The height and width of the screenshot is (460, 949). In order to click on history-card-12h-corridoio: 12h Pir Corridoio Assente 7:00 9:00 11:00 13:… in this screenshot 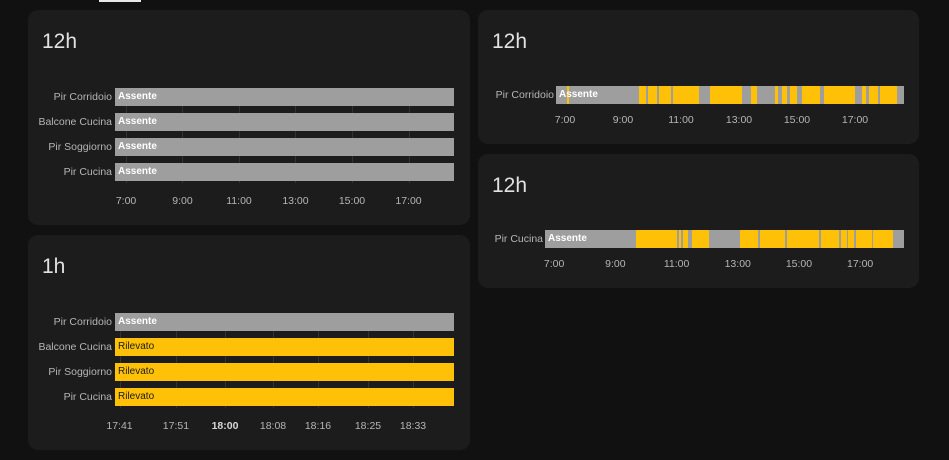, I will do `click(698, 77)`.